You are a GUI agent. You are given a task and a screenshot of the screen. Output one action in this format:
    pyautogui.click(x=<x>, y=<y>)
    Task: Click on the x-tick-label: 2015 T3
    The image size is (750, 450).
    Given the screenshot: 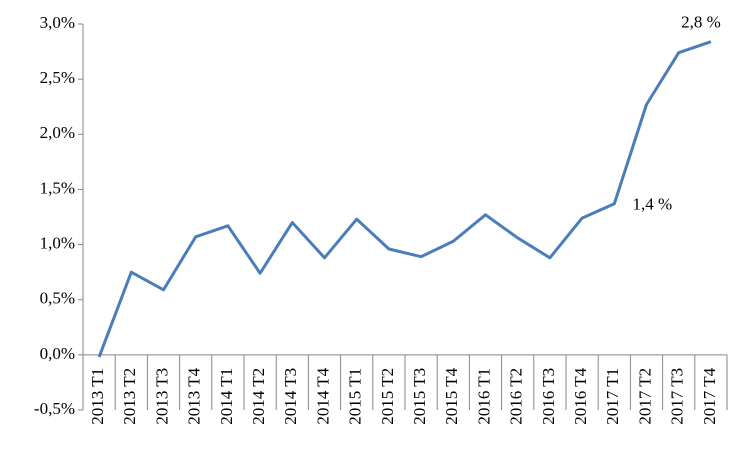 What is the action you would take?
    pyautogui.click(x=419, y=396)
    